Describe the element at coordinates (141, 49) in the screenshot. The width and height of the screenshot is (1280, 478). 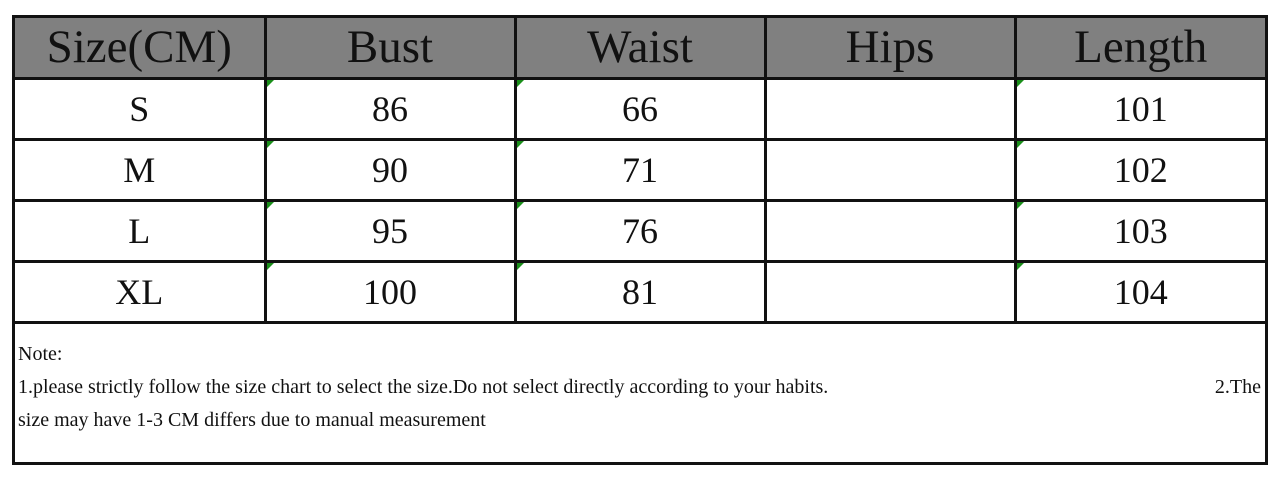
I see `header-size: Size(CM)` at that location.